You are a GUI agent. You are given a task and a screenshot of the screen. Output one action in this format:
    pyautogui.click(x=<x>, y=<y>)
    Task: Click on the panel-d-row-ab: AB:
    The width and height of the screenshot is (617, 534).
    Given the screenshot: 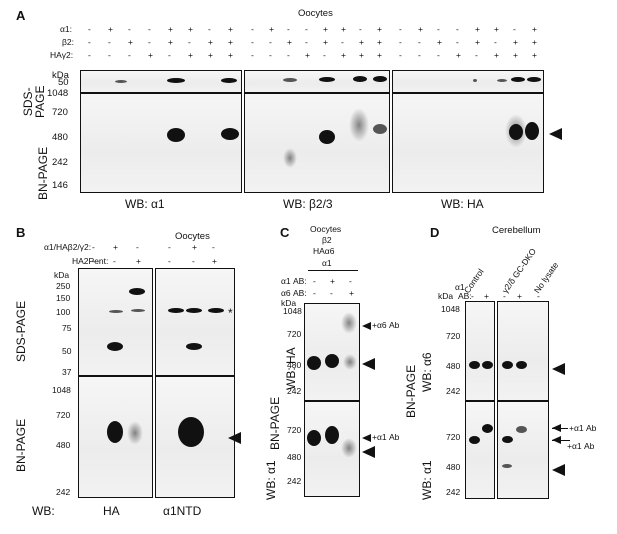 What is the action you would take?
    pyautogui.click(x=465, y=296)
    